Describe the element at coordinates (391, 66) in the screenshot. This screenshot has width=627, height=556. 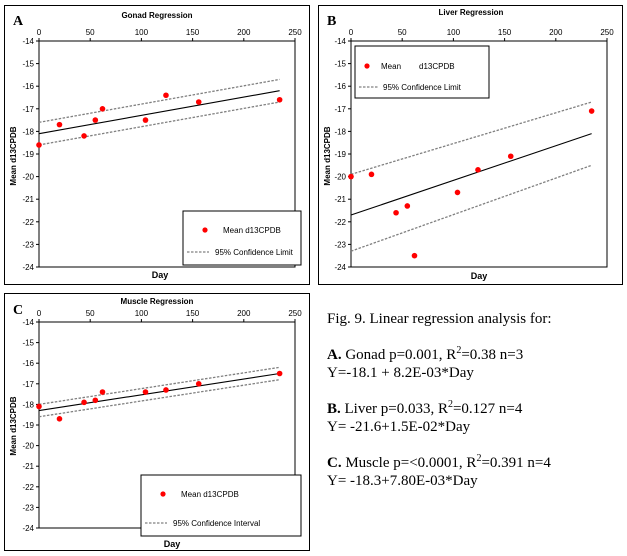
I see `legend-label: Mean` at that location.